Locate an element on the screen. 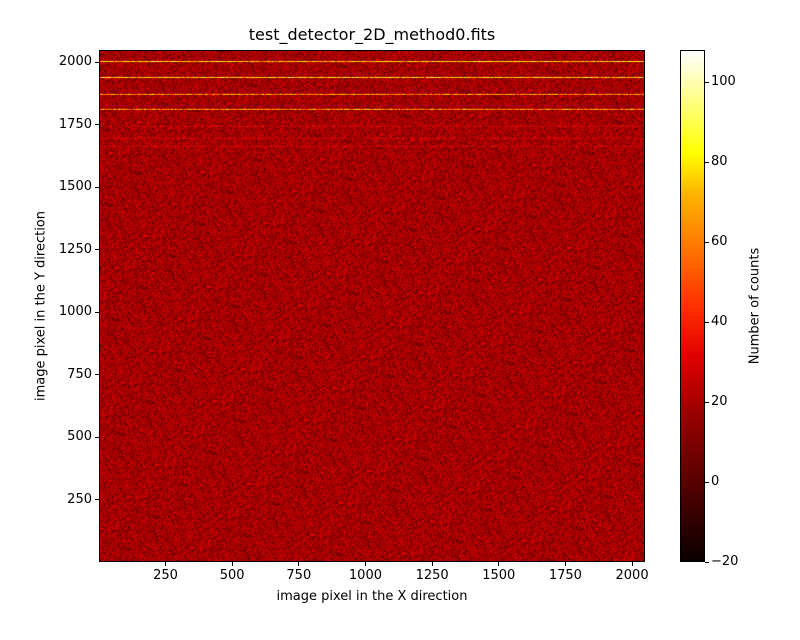  tick-label: 60 is located at coordinates (719, 241).